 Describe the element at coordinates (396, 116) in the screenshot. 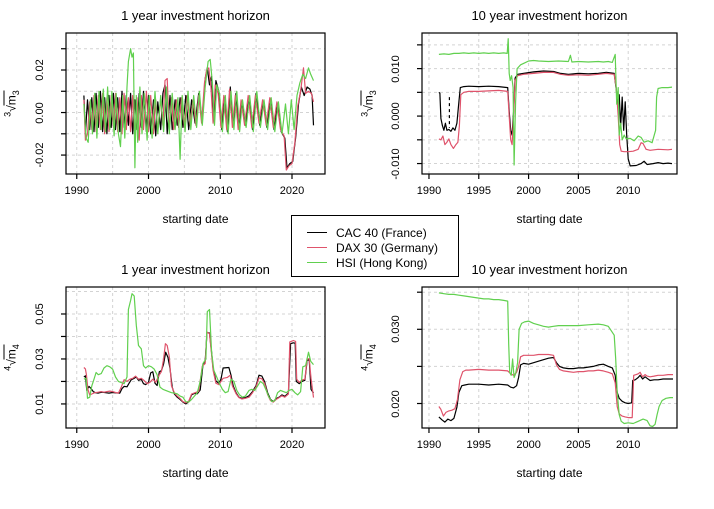

I see `y-tick-label: 0.000` at that location.